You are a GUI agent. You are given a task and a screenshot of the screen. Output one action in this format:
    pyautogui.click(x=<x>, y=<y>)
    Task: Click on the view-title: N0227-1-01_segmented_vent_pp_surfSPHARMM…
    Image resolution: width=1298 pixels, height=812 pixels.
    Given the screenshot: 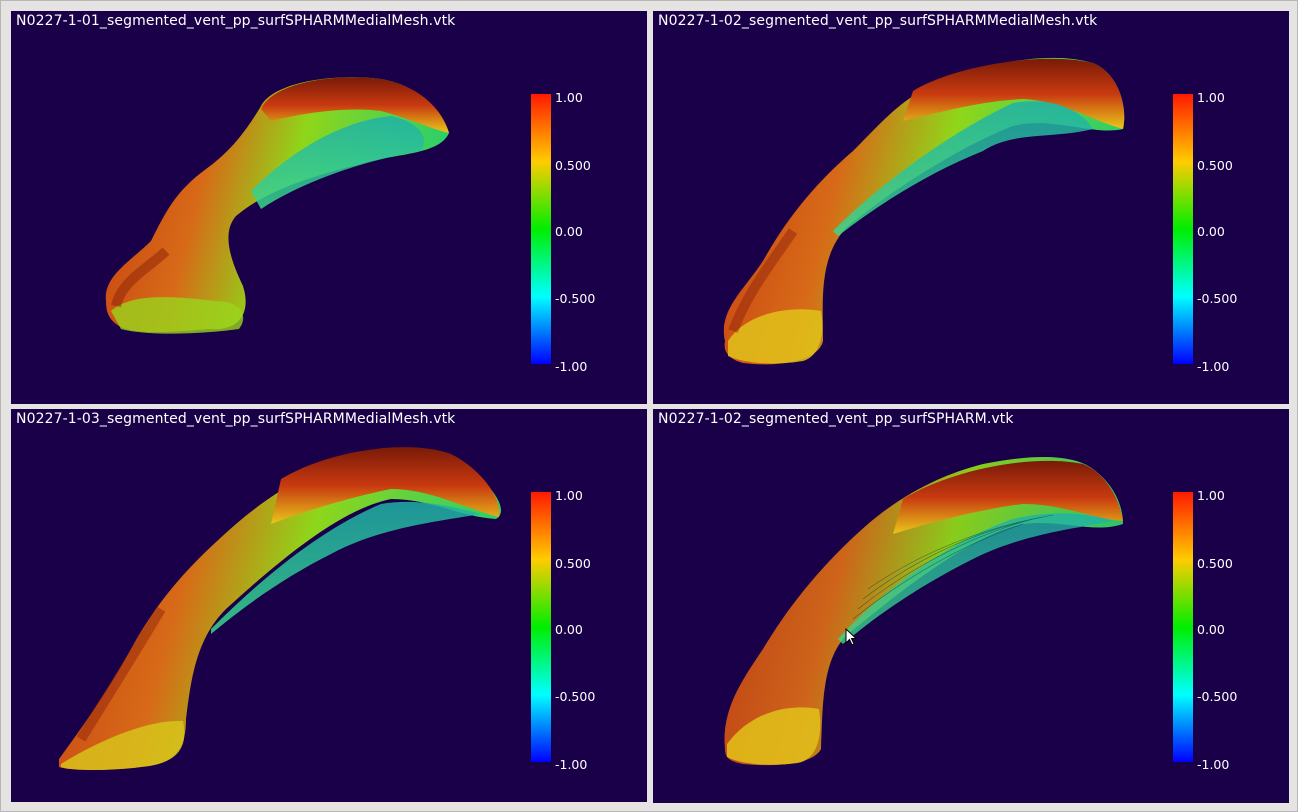 What is the action you would take?
    pyautogui.click(x=236, y=21)
    